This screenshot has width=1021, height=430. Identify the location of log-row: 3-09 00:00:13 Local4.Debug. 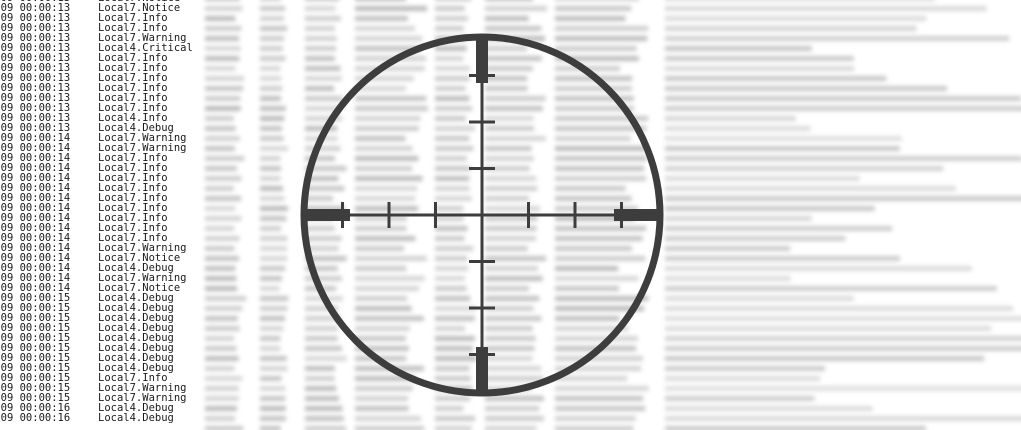
(107, 128).